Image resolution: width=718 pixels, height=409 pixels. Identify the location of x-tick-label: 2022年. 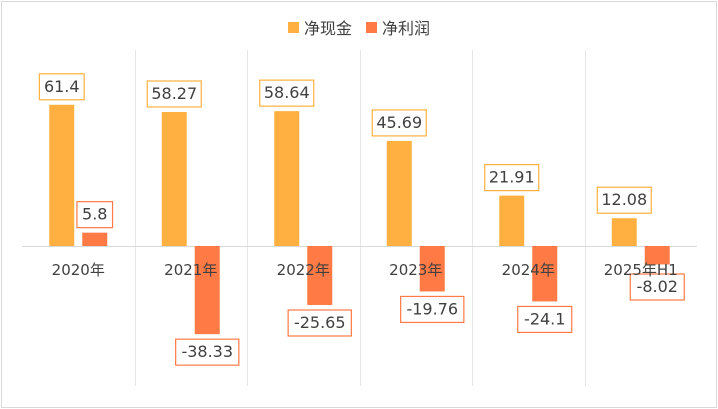
(303, 270).